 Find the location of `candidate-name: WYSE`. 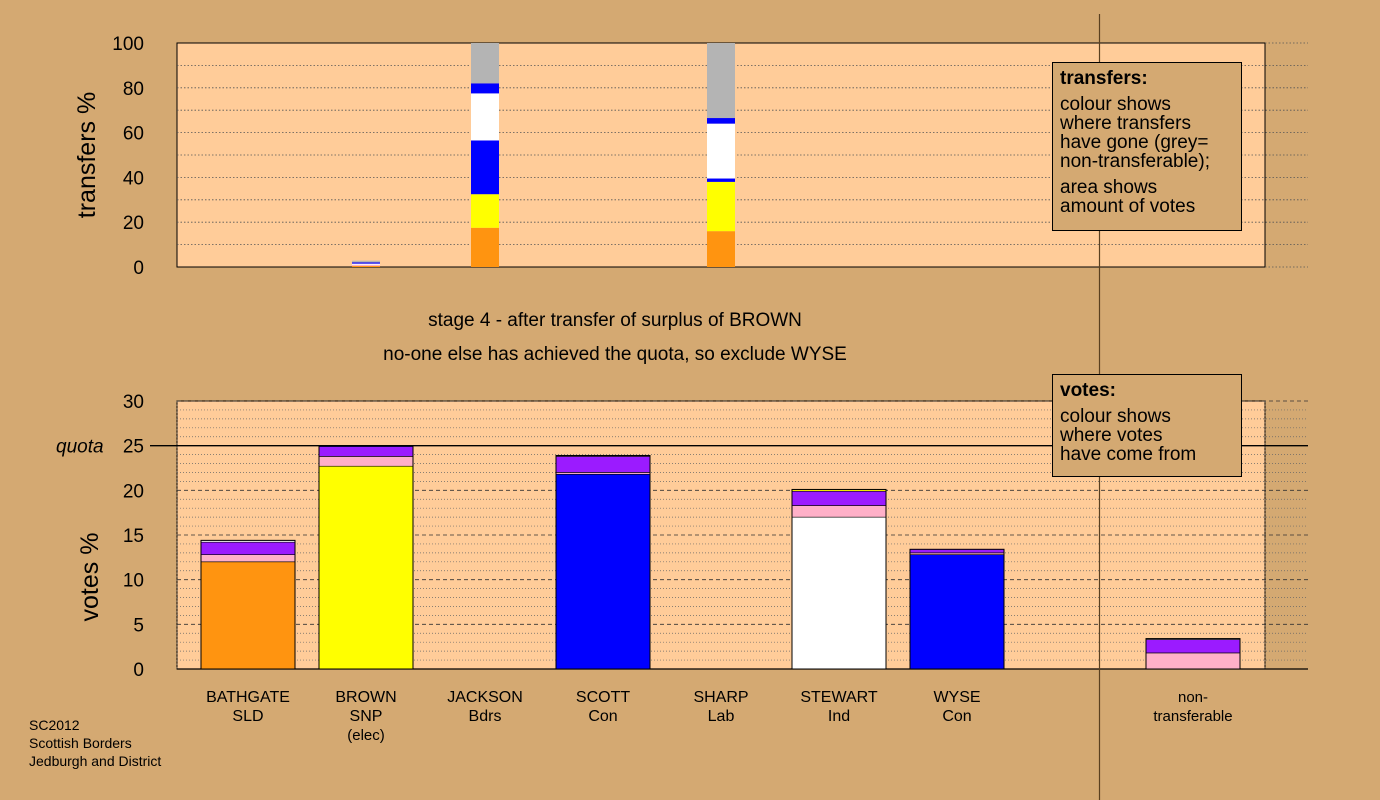

candidate-name: WYSE is located at coordinates (957, 697).